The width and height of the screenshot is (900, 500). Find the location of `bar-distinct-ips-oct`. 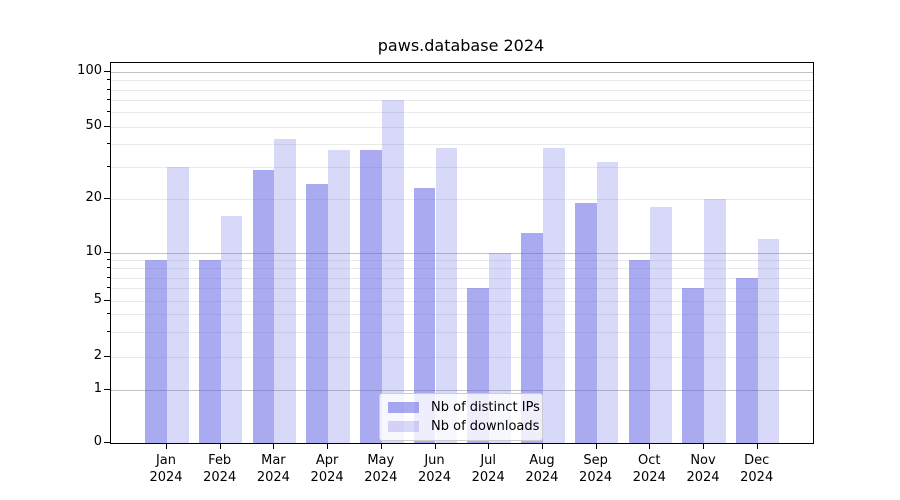

bar-distinct-ips-oct is located at coordinates (639, 351).